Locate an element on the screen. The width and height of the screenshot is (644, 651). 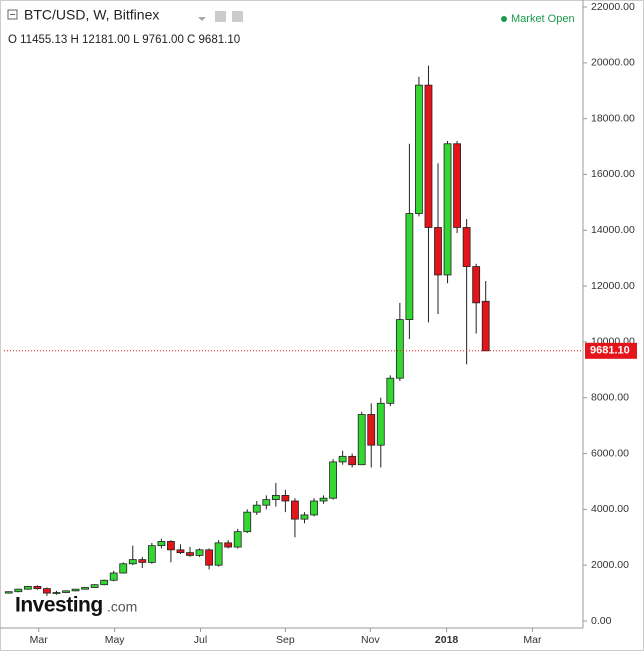
y-tick-label: 8000.00 is located at coordinates (610, 398).